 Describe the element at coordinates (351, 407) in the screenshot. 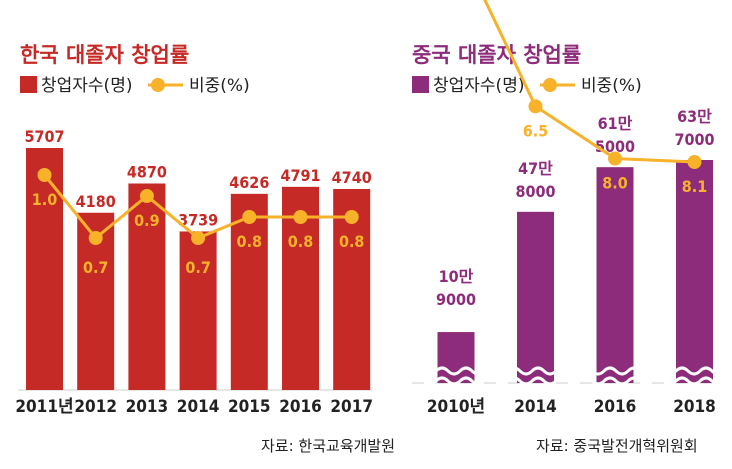

I see `korea-x-tick-label: 2017` at that location.